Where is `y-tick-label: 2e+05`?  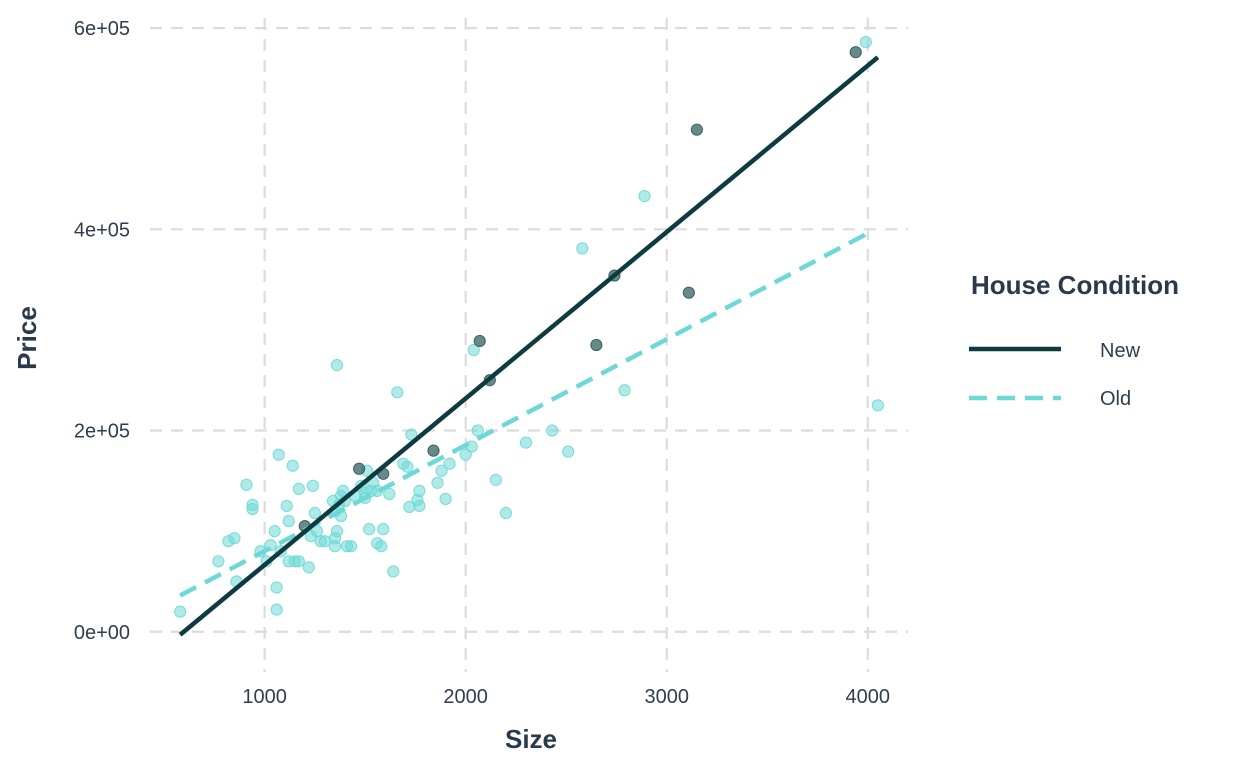 y-tick-label: 2e+05 is located at coordinates (102, 432).